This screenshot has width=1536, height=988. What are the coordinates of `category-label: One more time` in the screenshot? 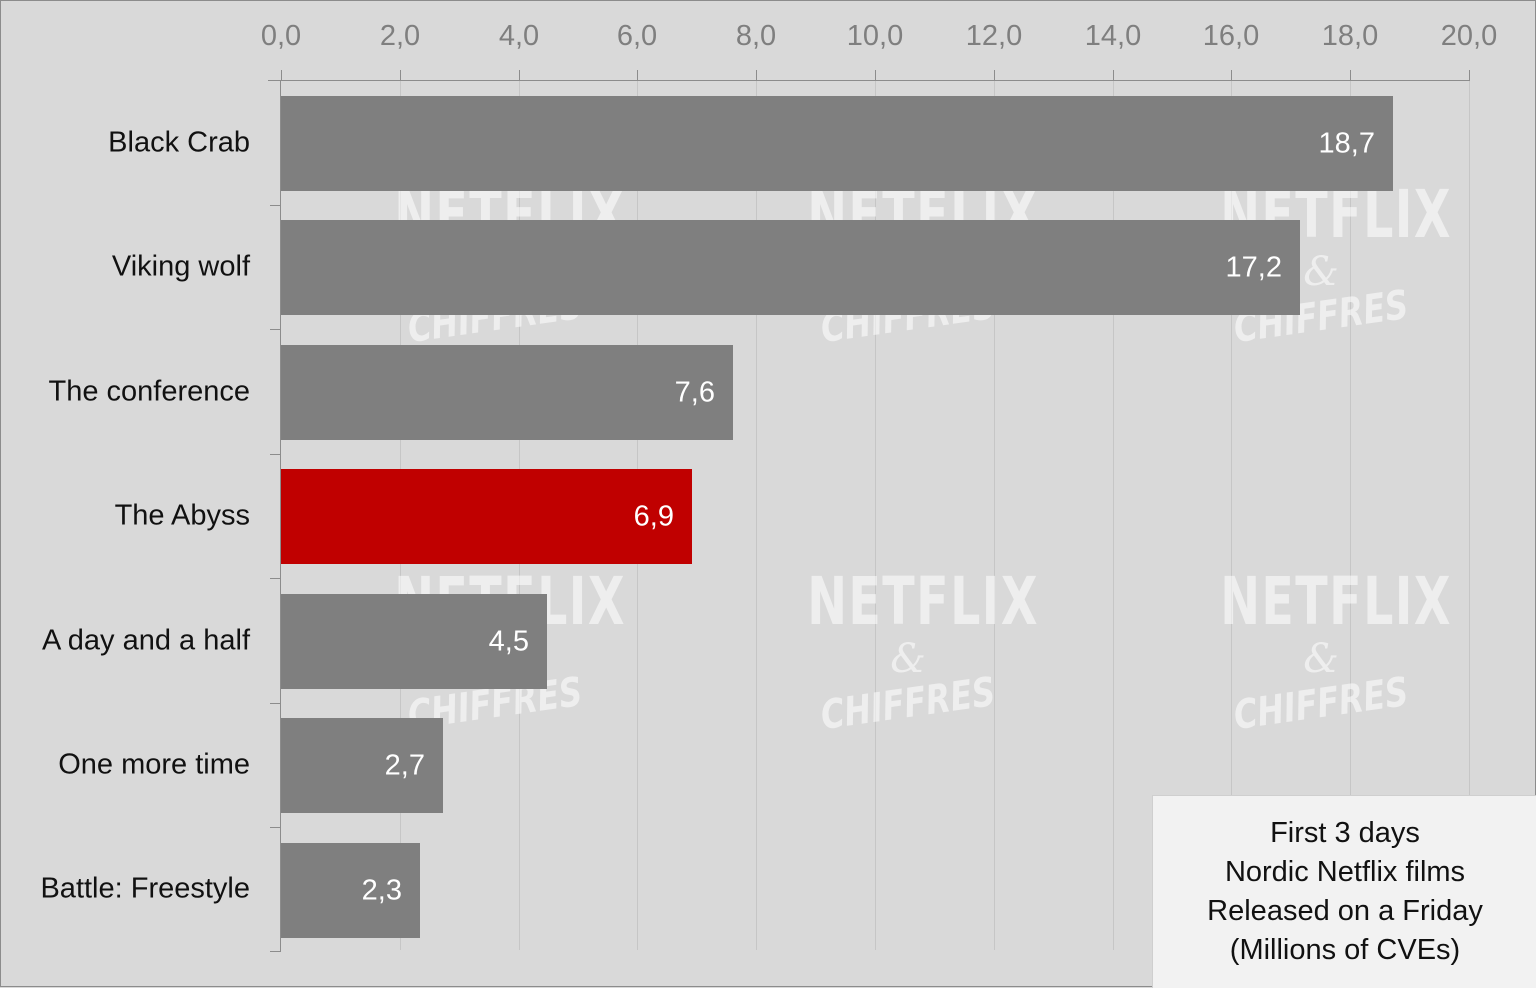 It's located at (154, 764).